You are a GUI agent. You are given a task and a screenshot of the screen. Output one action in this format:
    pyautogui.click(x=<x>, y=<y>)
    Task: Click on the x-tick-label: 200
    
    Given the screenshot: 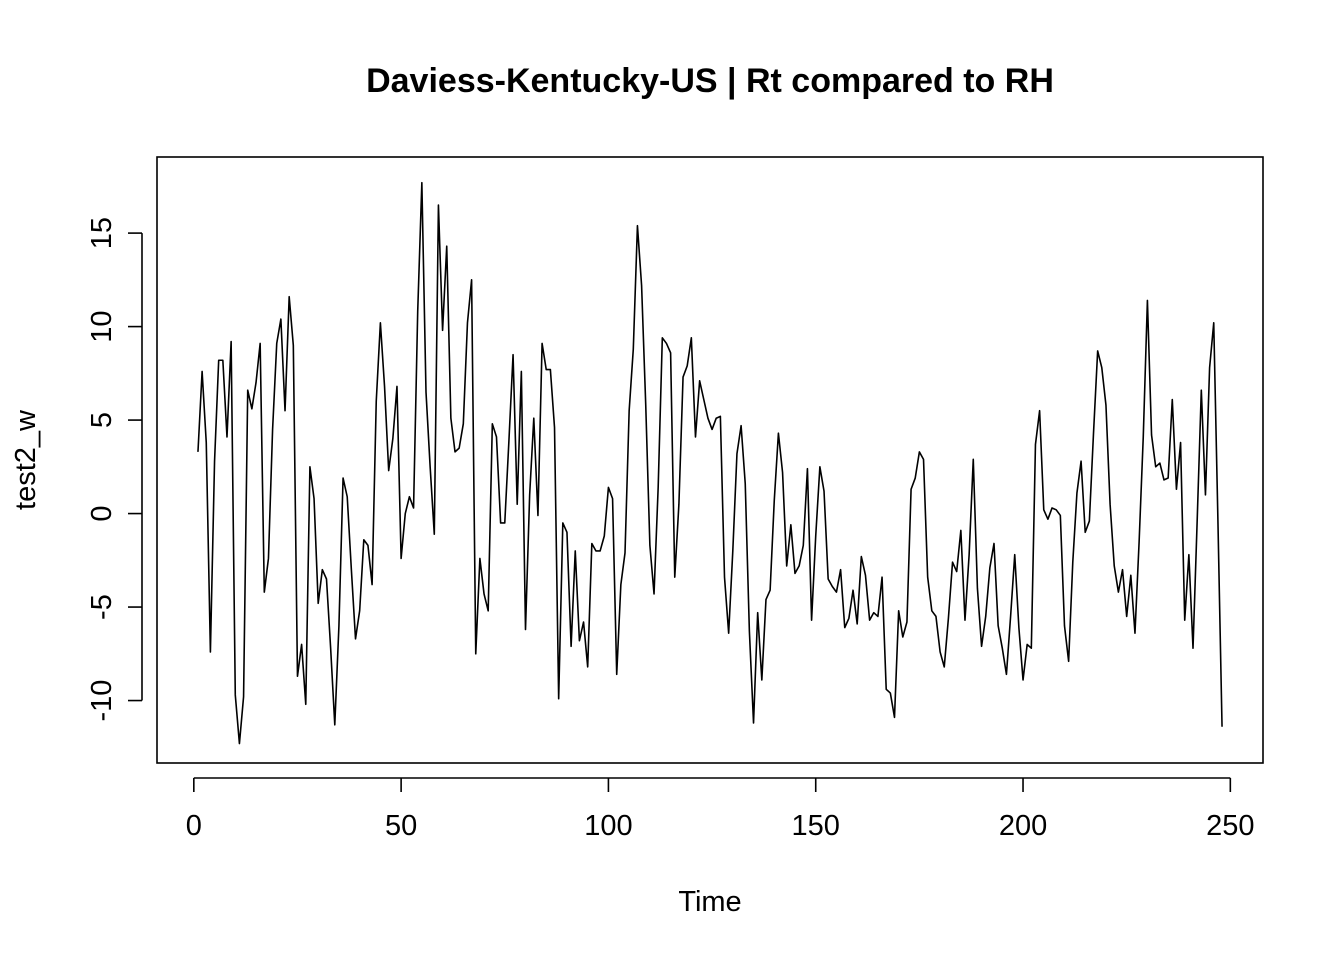 What is the action you would take?
    pyautogui.click(x=1023, y=826)
    